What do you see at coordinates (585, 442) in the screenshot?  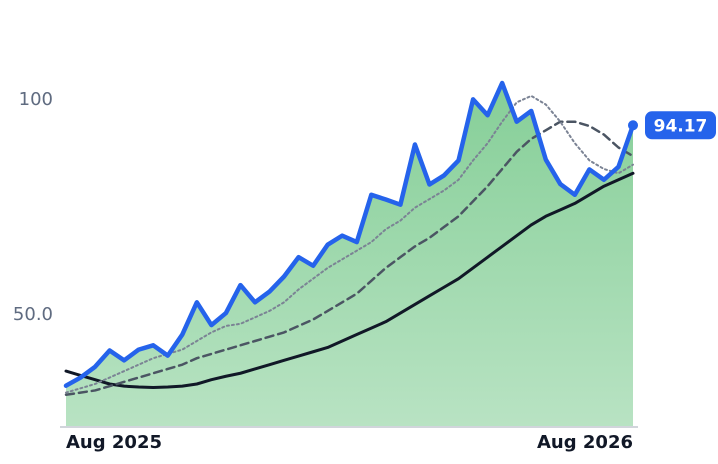 I see `x-tick-label: Aug 2026` at bounding box center [585, 442].